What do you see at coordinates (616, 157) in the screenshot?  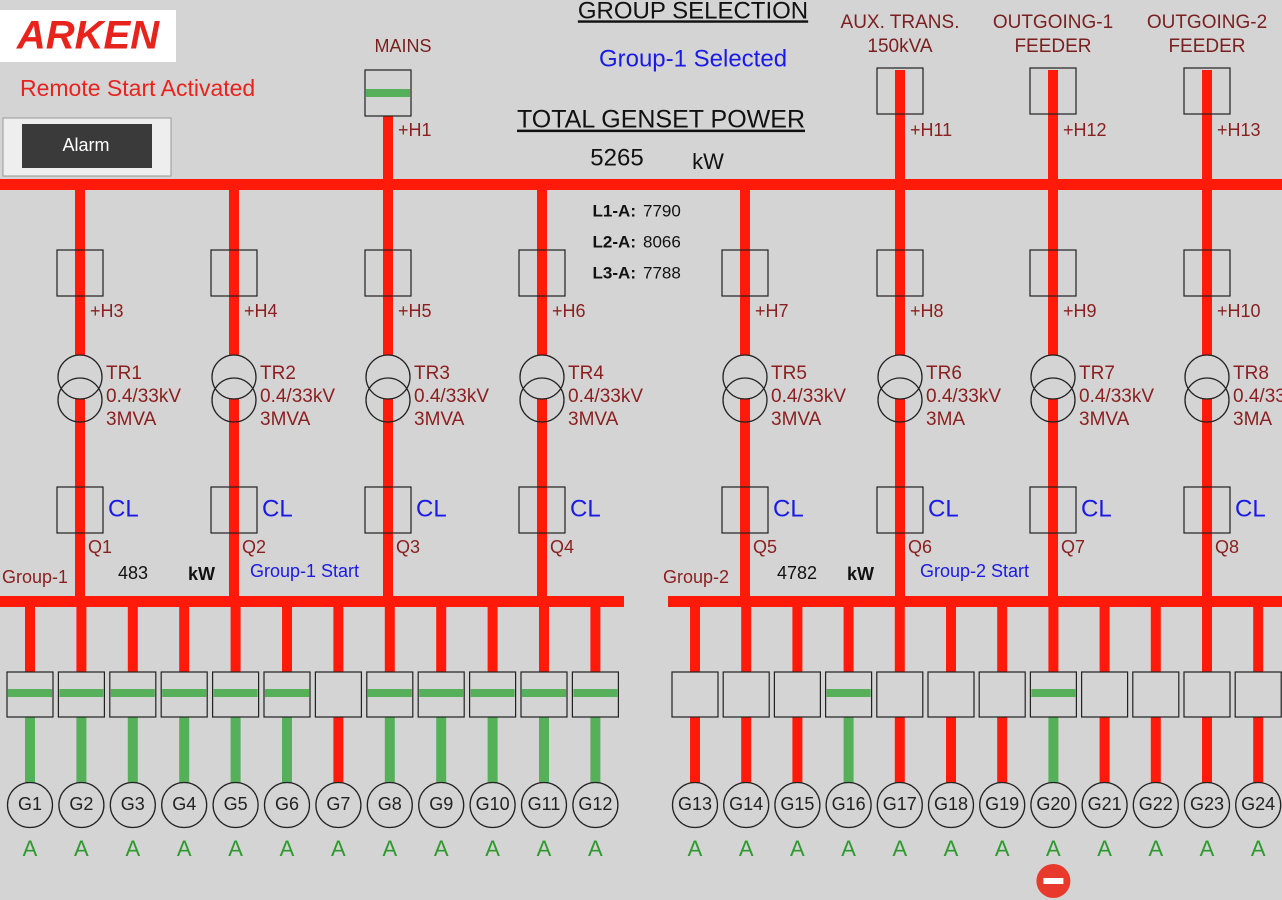 I see `total-power-value: 5265` at bounding box center [616, 157].